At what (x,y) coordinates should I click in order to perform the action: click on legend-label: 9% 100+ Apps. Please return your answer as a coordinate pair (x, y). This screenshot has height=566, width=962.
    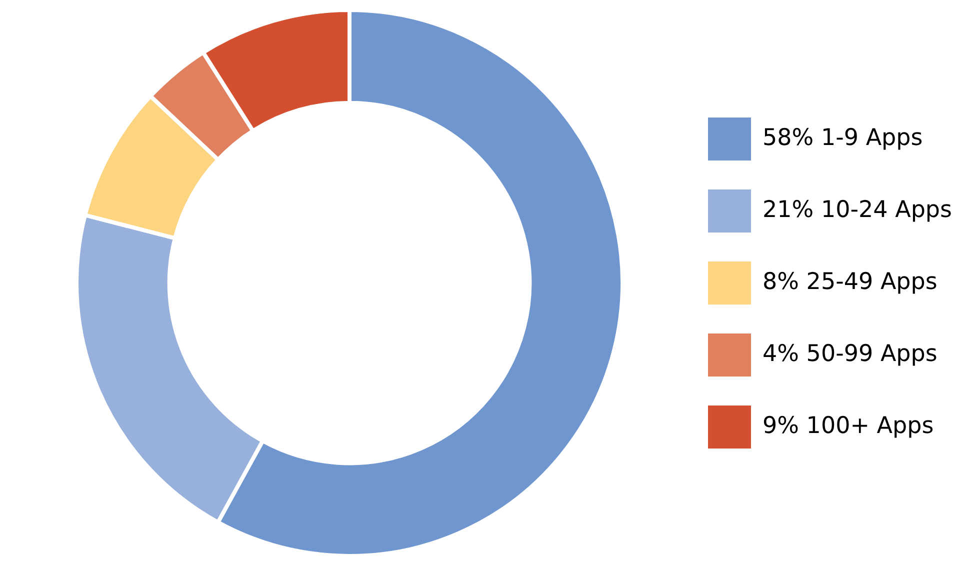
    Looking at the image, I should click on (848, 425).